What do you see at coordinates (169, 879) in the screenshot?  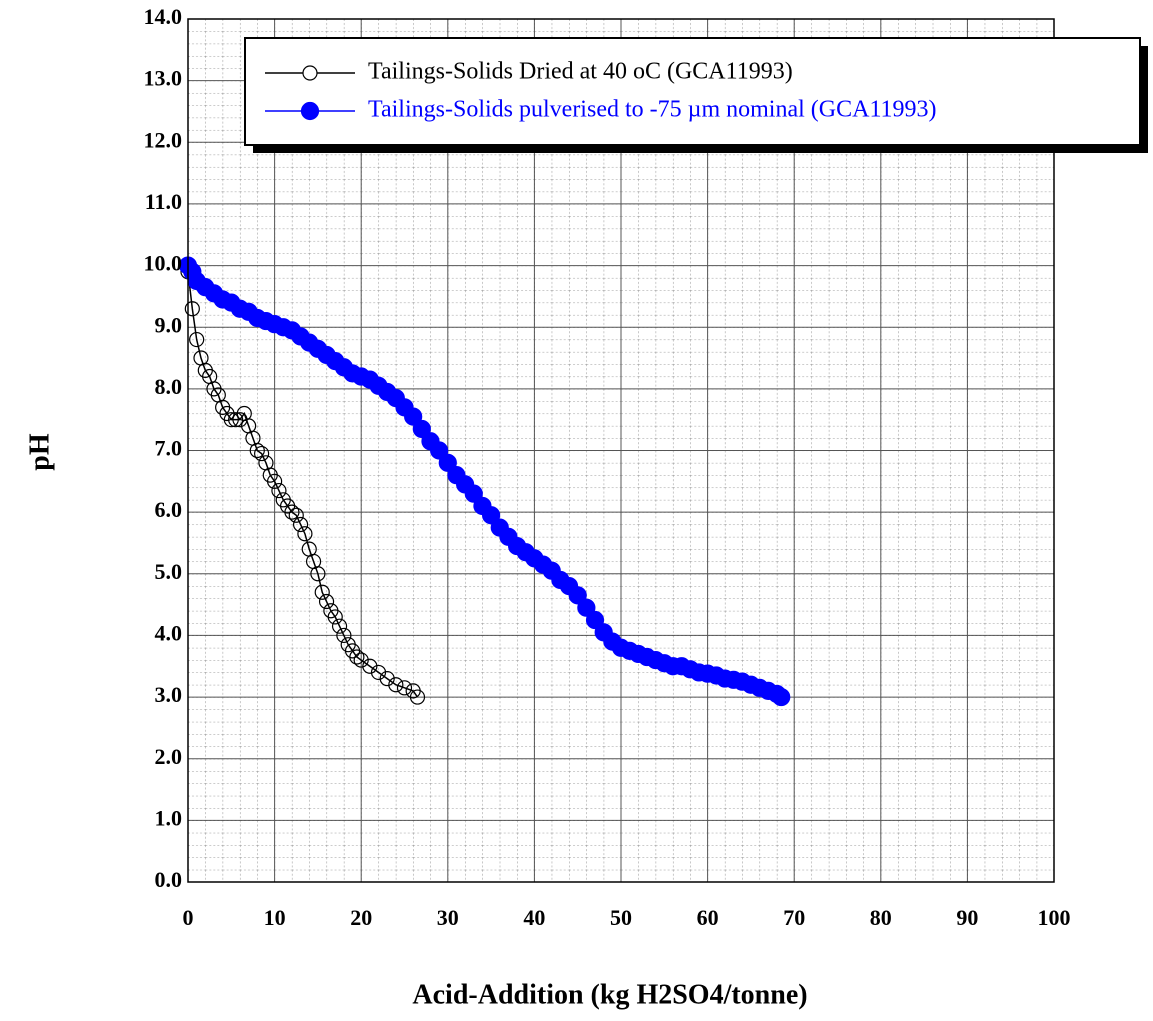 I see `y-tick-label: 0.0` at bounding box center [169, 879].